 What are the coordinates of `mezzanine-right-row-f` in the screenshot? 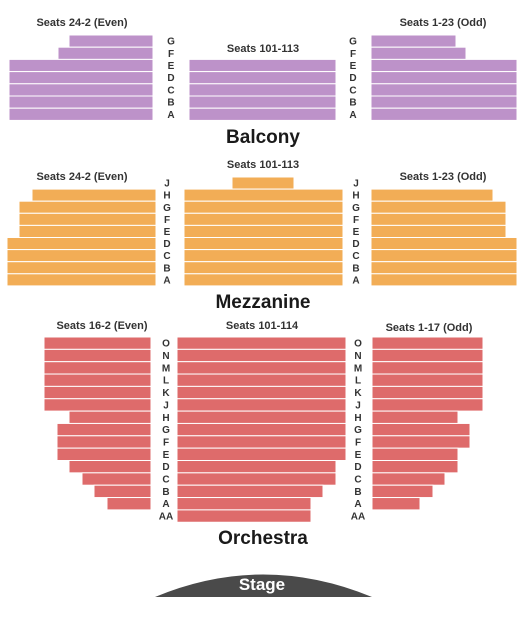 It's located at (438, 219).